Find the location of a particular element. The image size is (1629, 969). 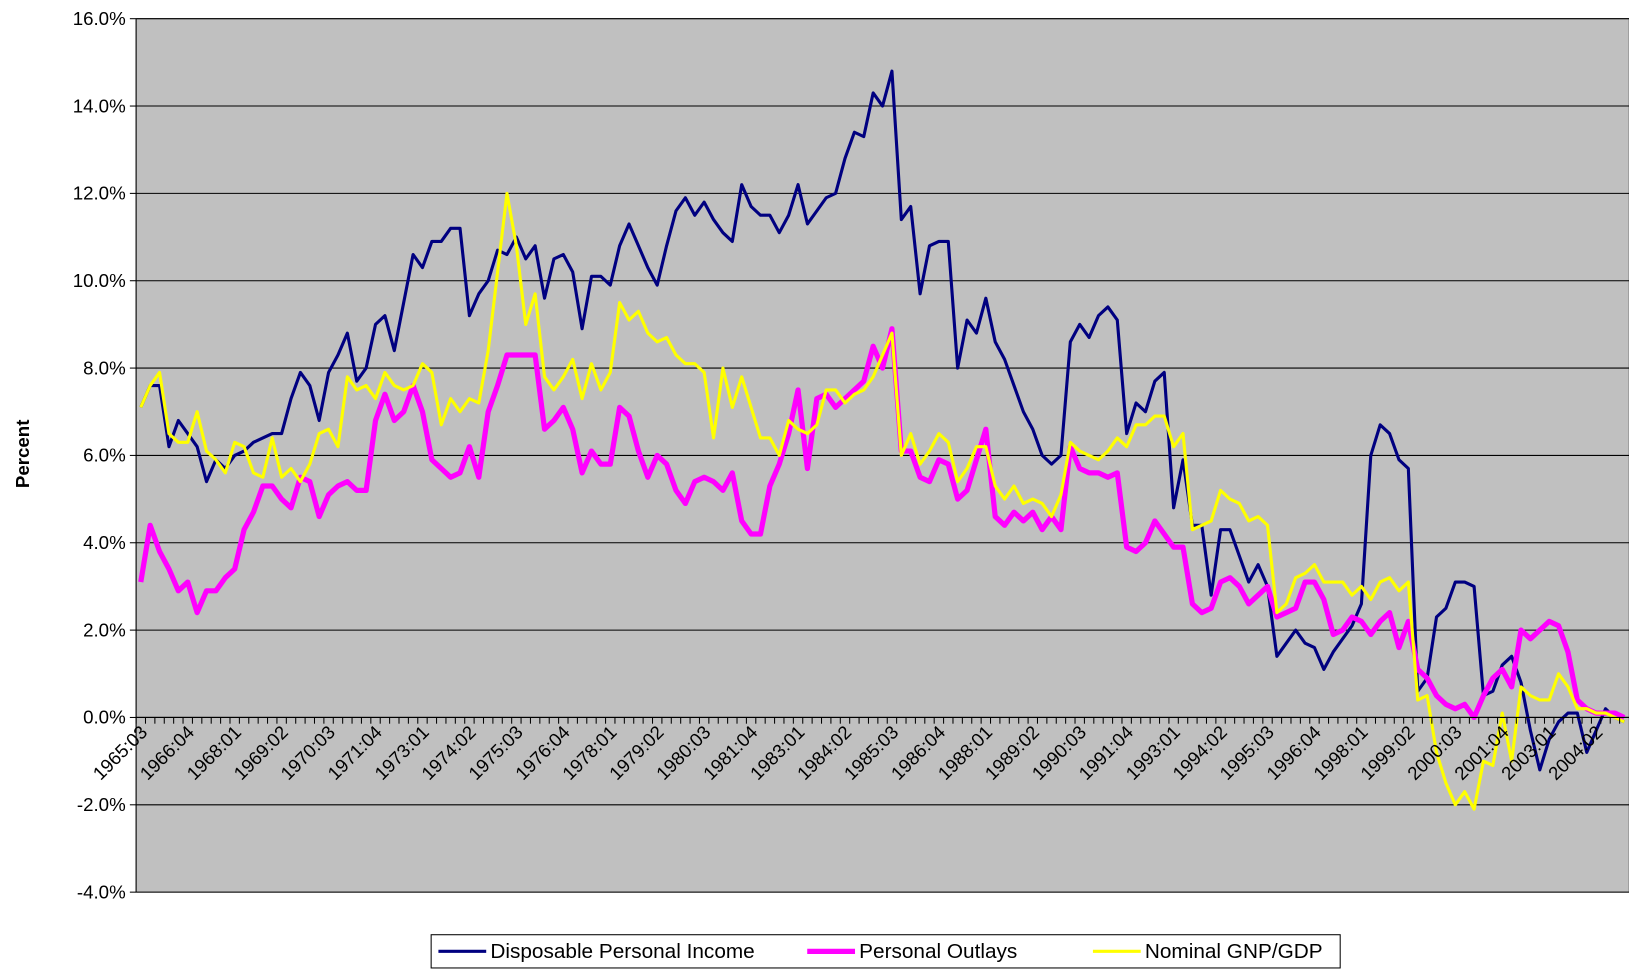

y-tick-label: 0.0% is located at coordinates (104, 717).